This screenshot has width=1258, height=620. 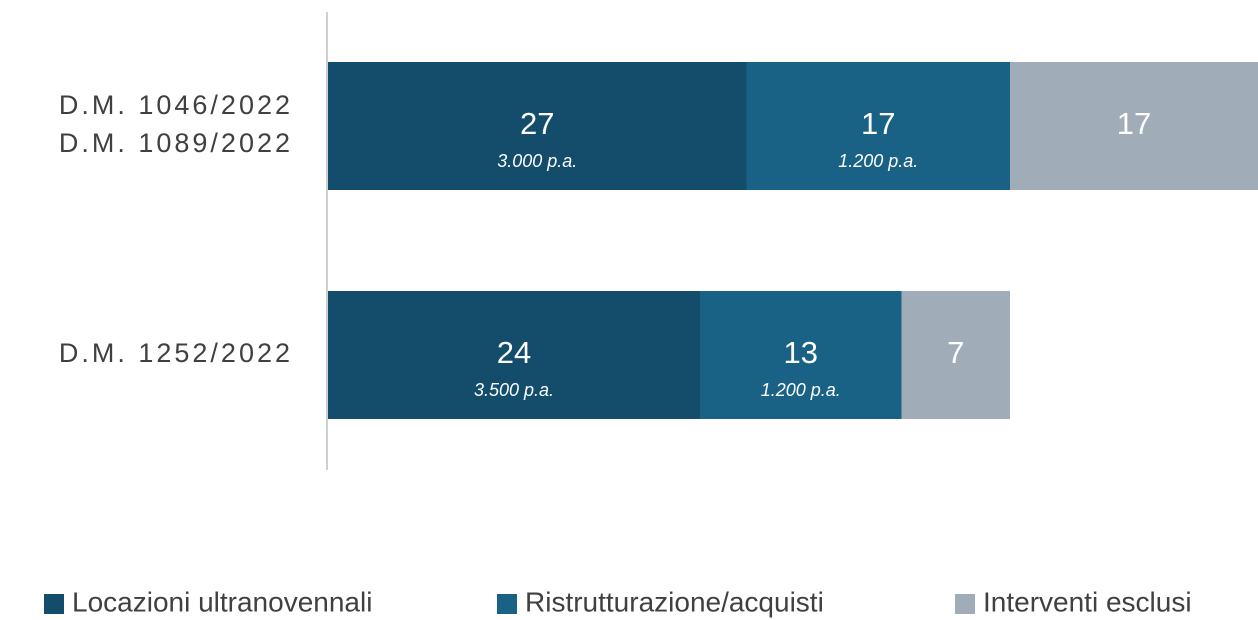 I want to click on value-label: 27, so click(x=537, y=123).